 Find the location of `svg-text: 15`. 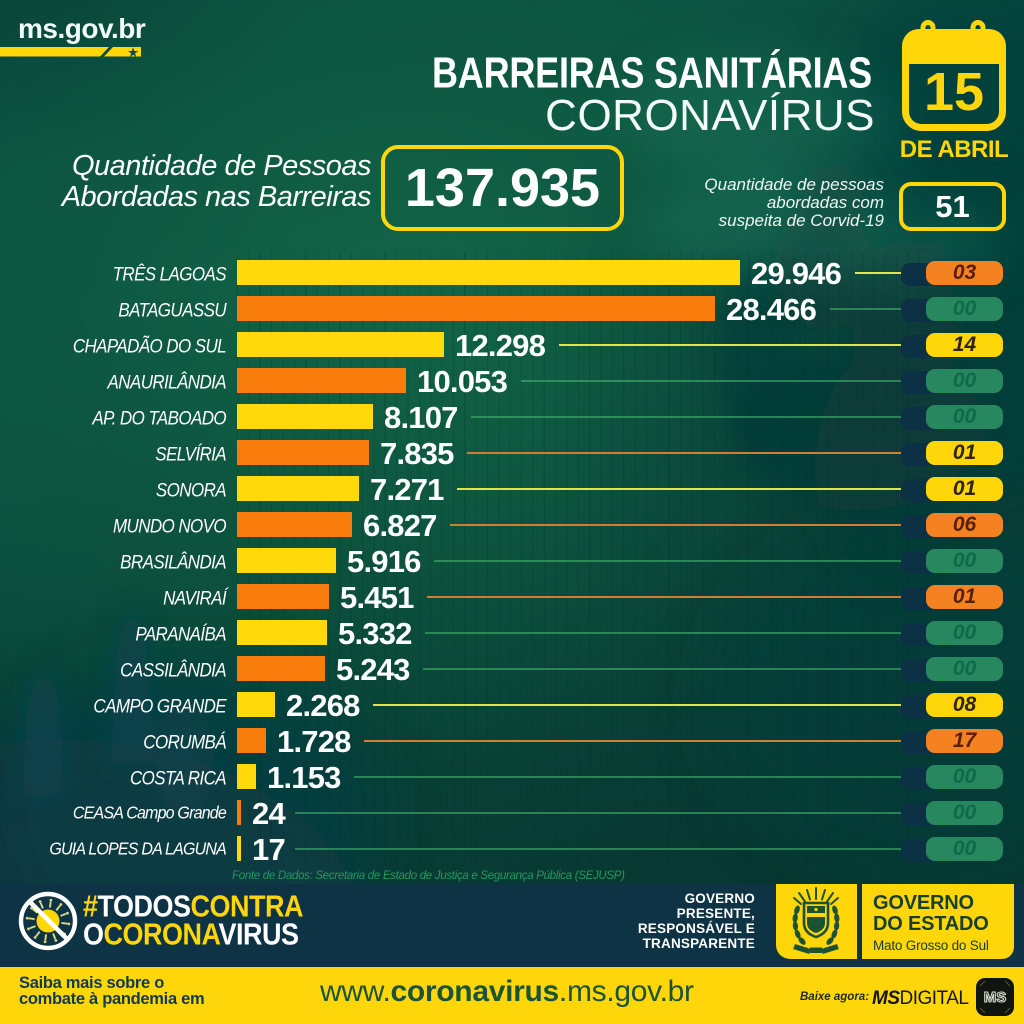

svg-text: 15 is located at coordinates (954, 92).